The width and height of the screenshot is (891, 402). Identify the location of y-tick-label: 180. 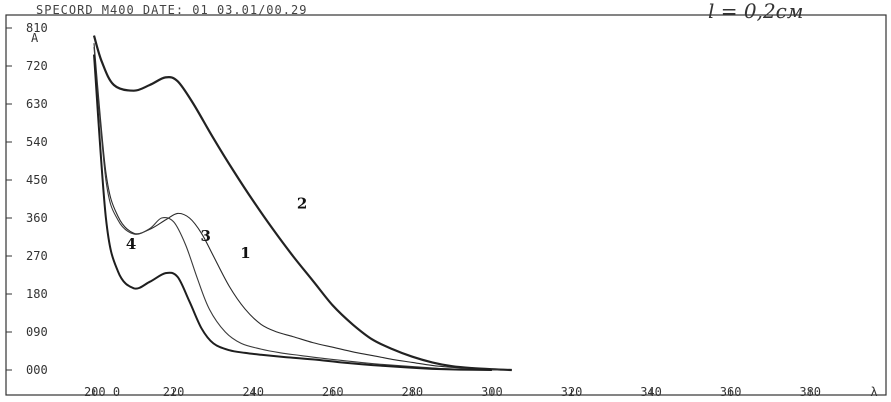
(37, 294).